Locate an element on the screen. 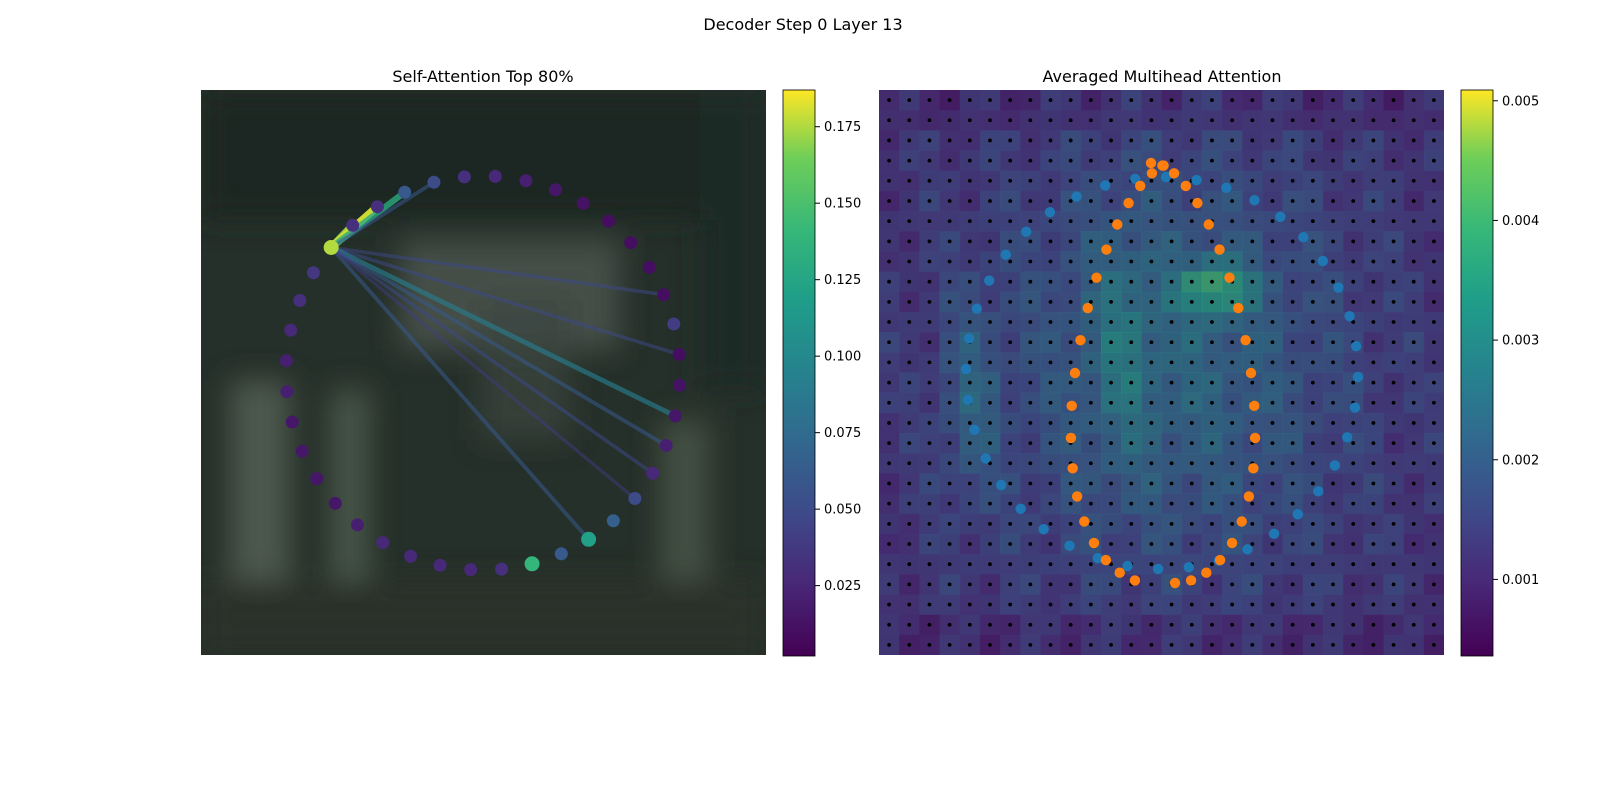 The height and width of the screenshot is (800, 1600). right-colorbar: 0.001 0.002 0.003 0.004 0.005 is located at coordinates (1499, 373).